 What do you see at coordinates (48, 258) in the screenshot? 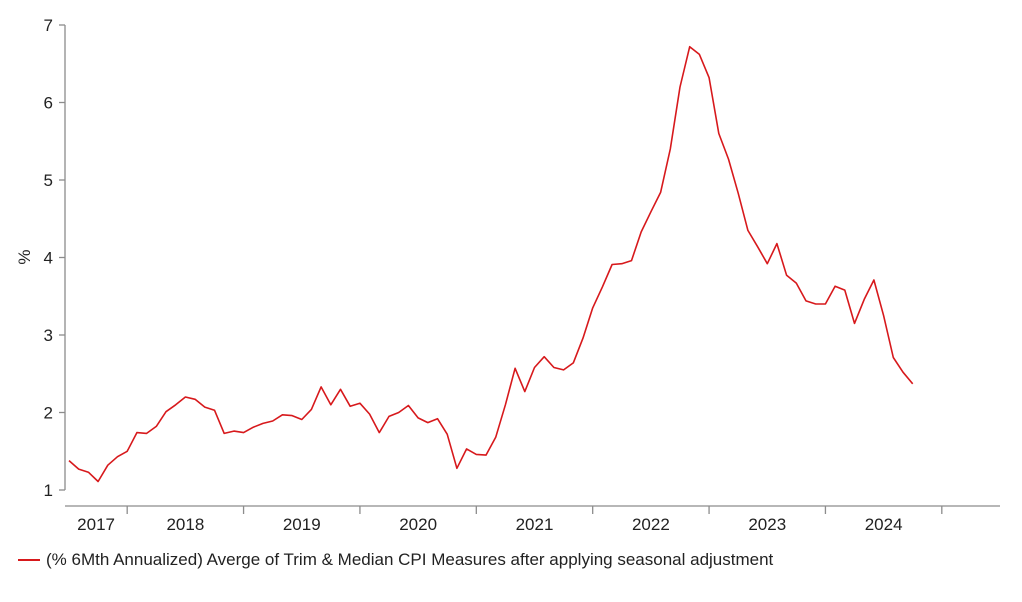
I see `y-tick-label: 4` at bounding box center [48, 258].